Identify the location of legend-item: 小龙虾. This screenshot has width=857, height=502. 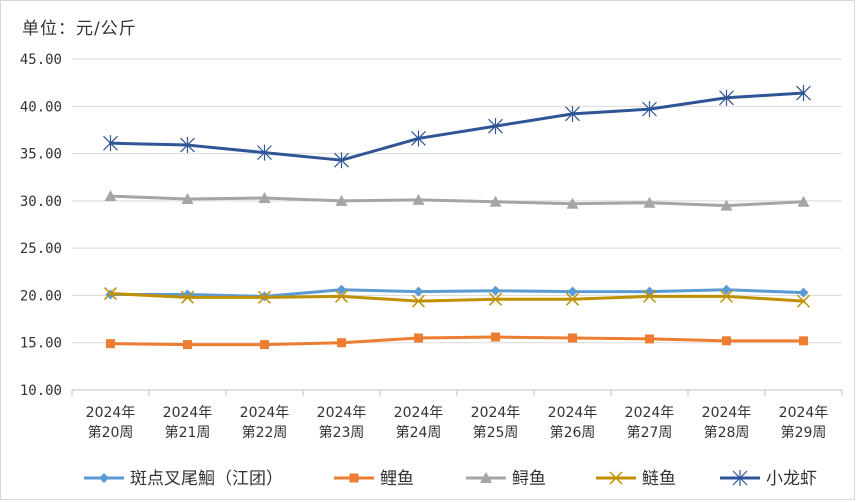
(768, 479).